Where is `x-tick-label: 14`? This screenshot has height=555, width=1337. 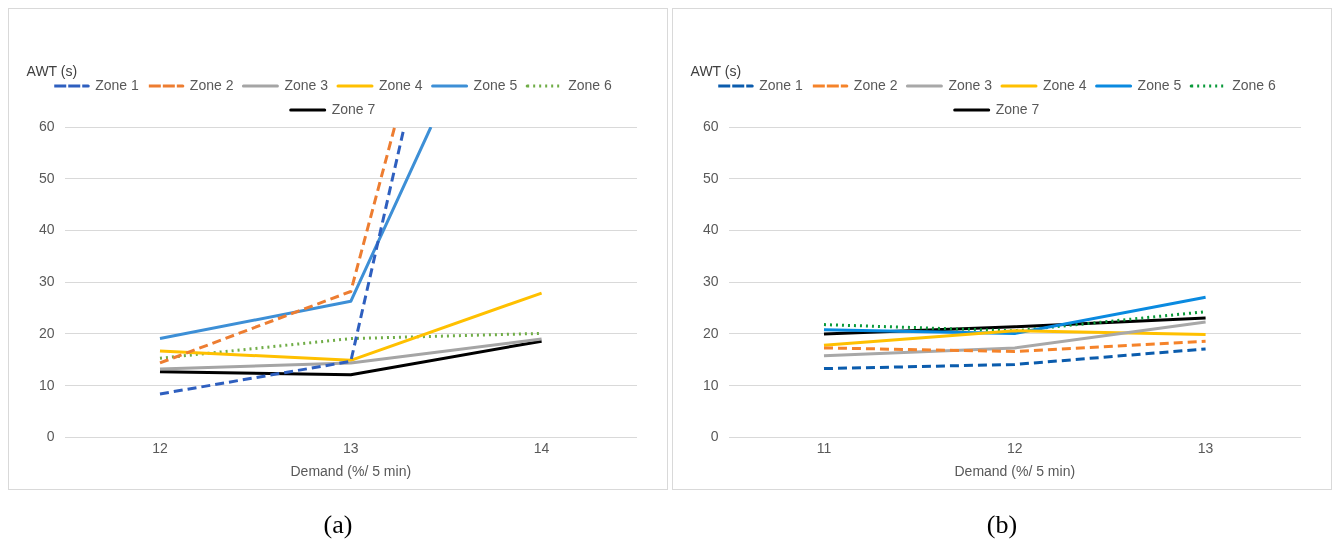 x-tick-label: 14 is located at coordinates (541, 447).